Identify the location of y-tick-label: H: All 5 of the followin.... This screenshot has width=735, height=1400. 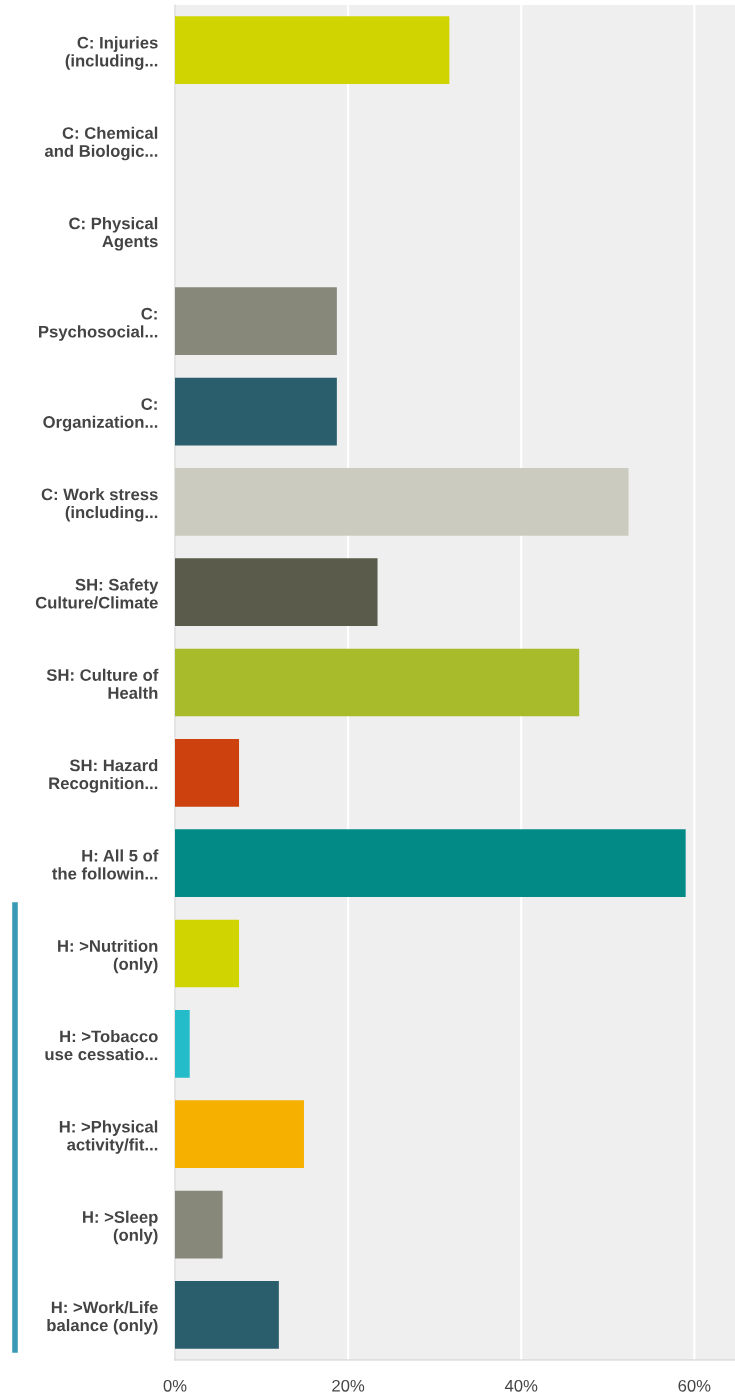
(105, 864).